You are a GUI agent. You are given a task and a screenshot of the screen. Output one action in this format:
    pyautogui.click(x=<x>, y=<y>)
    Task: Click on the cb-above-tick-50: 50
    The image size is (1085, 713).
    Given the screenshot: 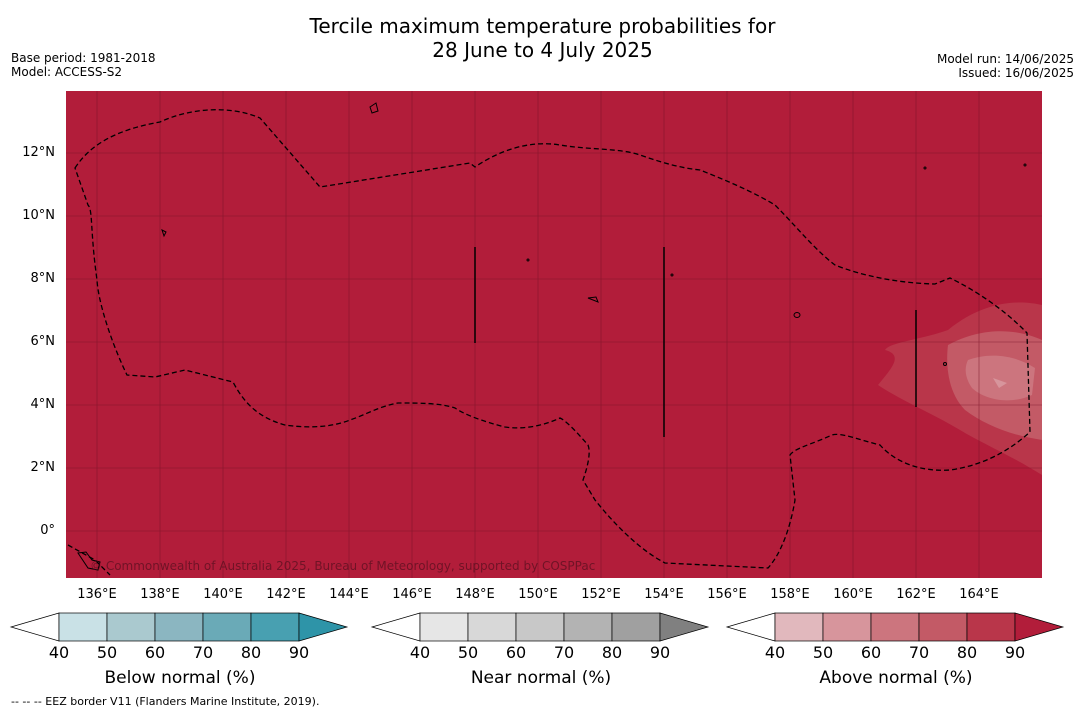 What is the action you would take?
    pyautogui.click(x=823, y=652)
    